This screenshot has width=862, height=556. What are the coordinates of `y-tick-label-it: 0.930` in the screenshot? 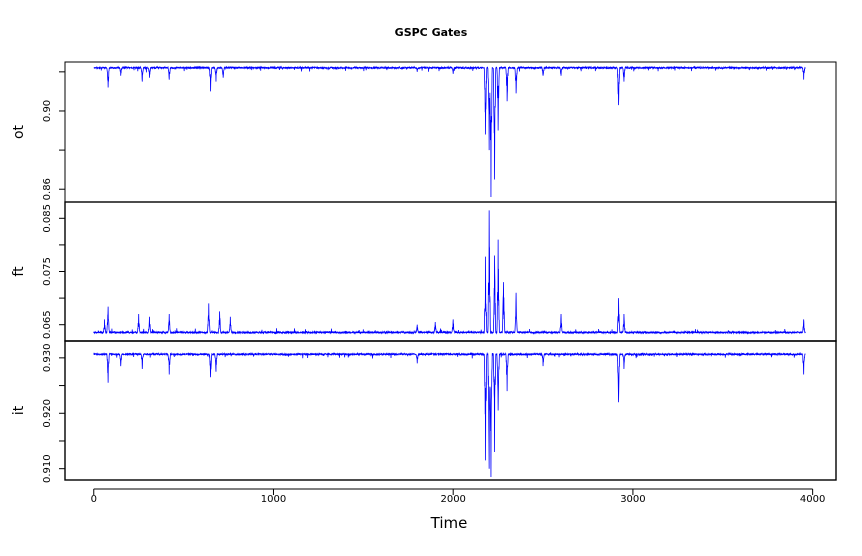 It's located at (47, 358).